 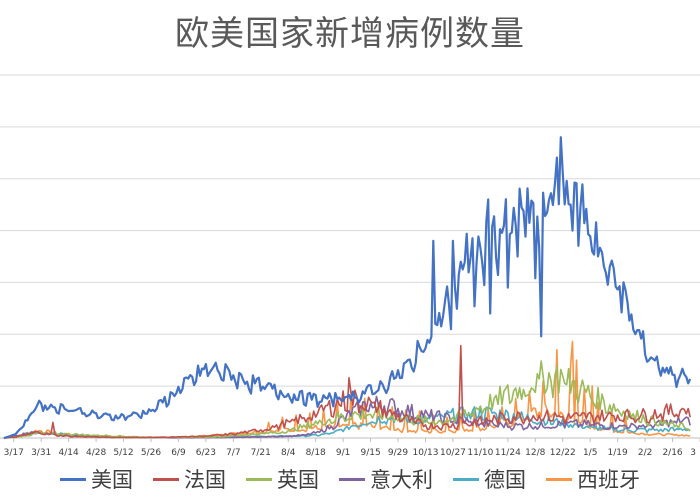 I want to click on legend-item: 法国, so click(x=189, y=479).